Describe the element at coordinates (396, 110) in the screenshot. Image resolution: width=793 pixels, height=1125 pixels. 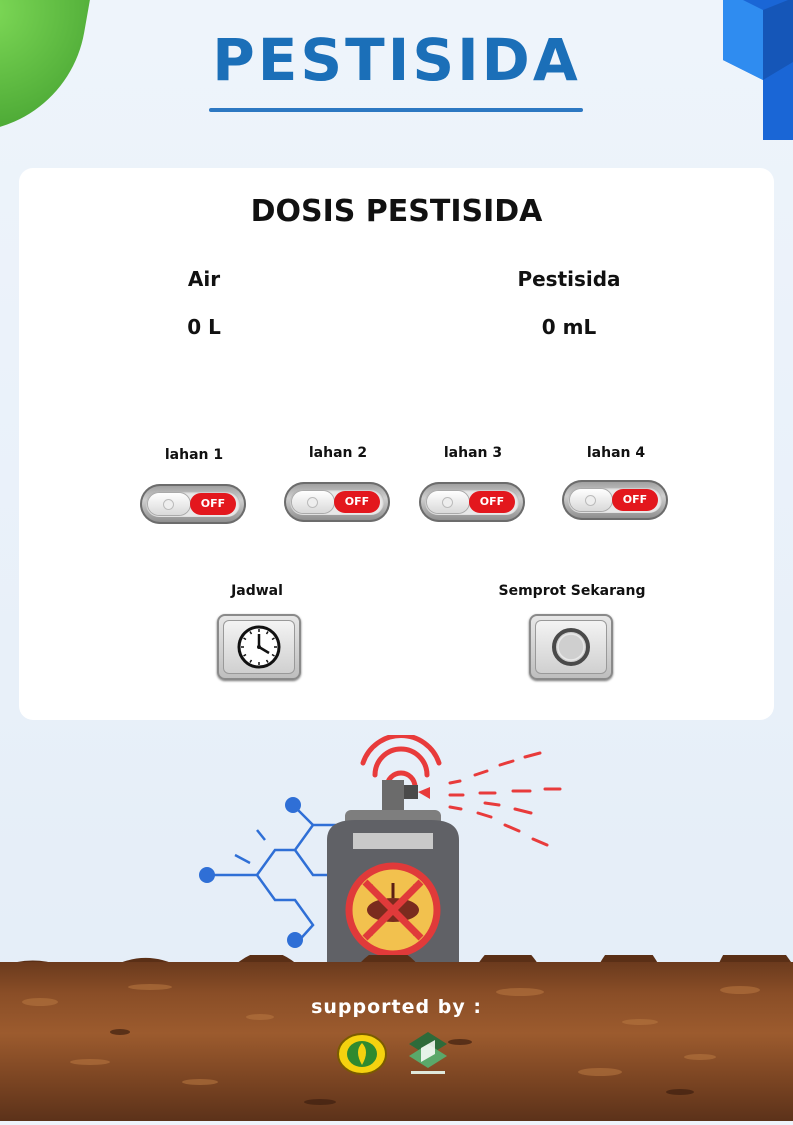
I see `title-underline` at that location.